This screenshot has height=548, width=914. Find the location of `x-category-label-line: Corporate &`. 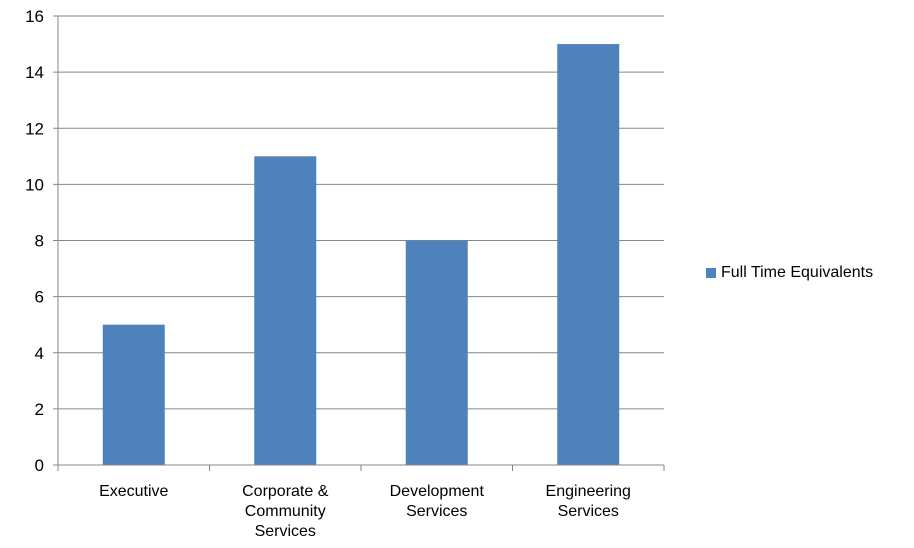

x-category-label-line: Corporate & is located at coordinates (285, 491).